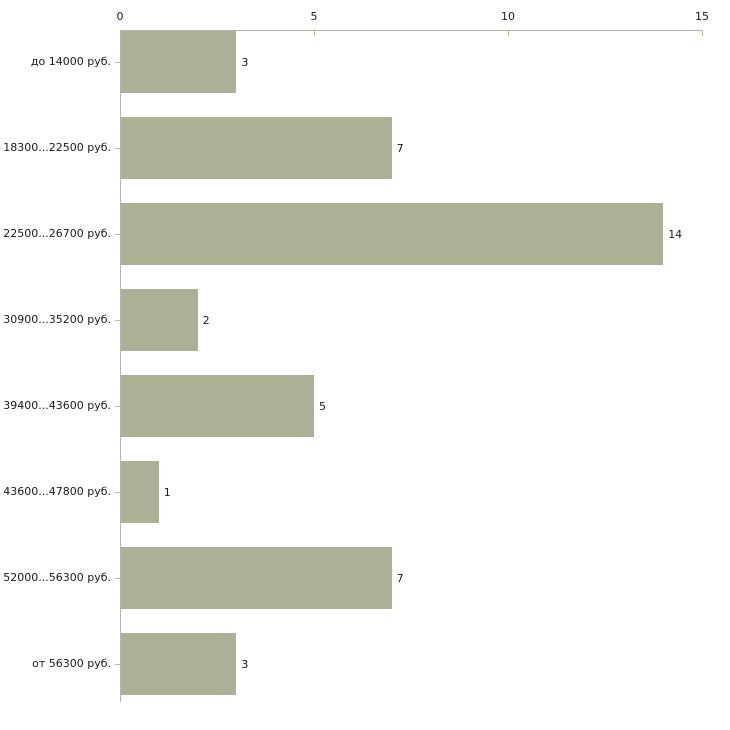 The image size is (730, 730). What do you see at coordinates (71, 663) in the screenshot?
I see `y-axis-category-label: от 56300 руб.` at bounding box center [71, 663].